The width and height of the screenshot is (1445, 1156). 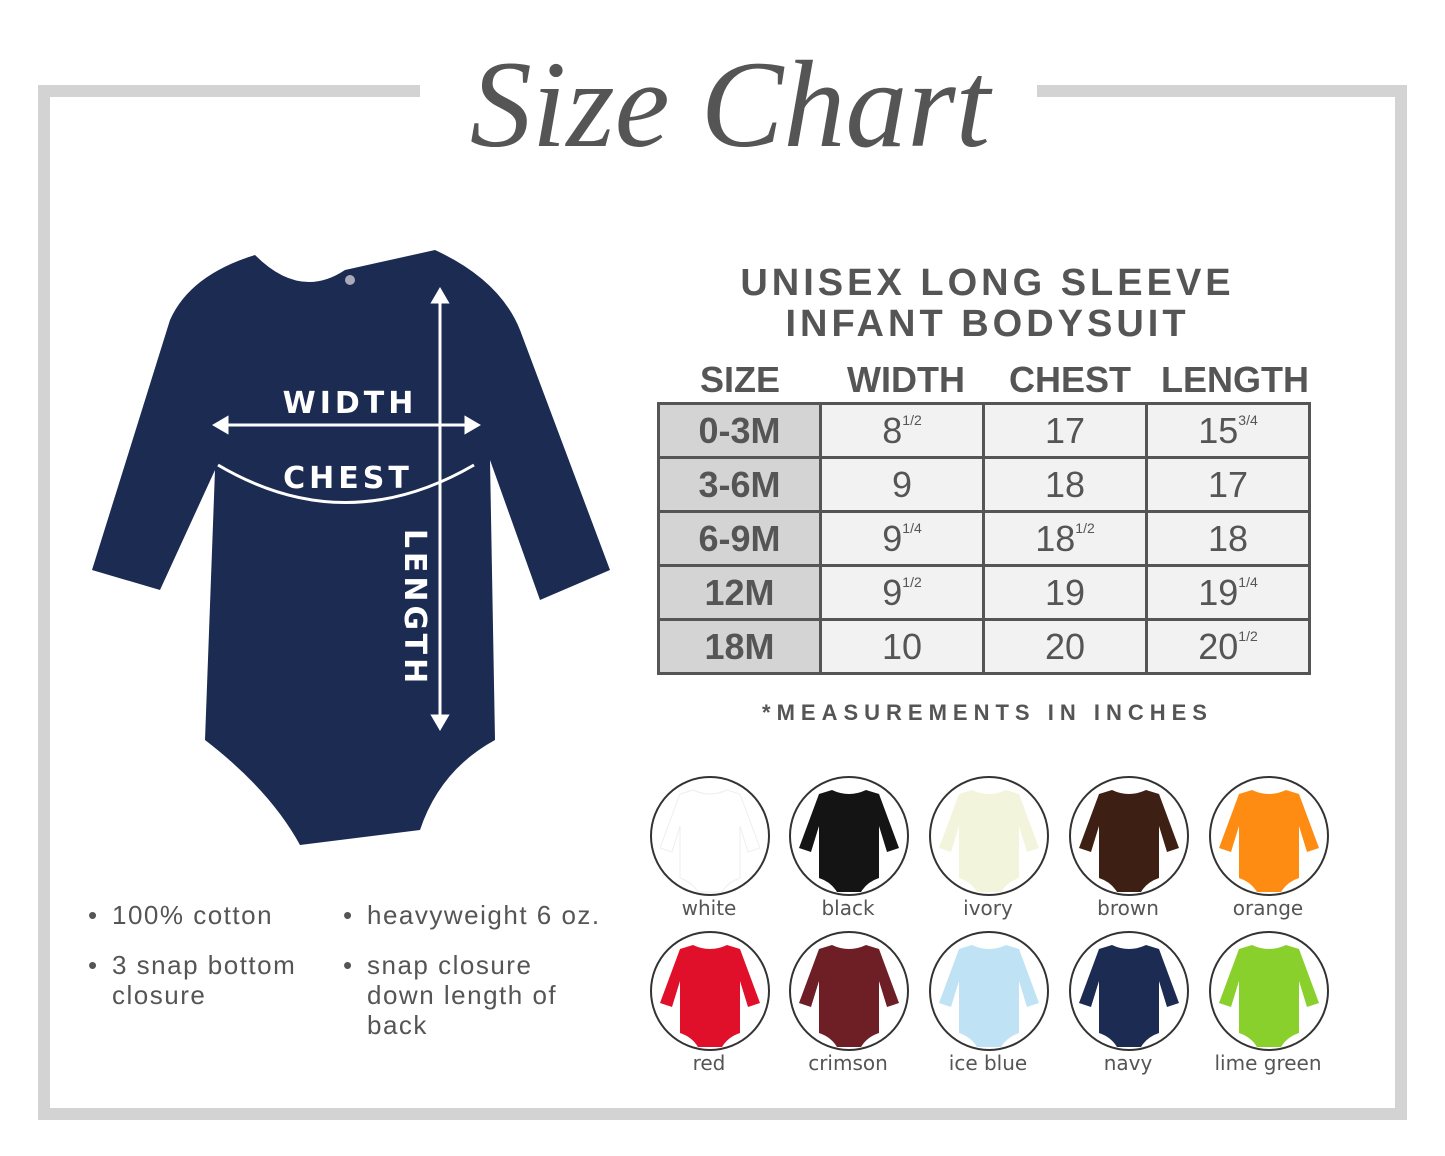 What do you see at coordinates (987, 324) in the screenshot?
I see `product-title-line2: INFANT BODYSUIT` at bounding box center [987, 324].